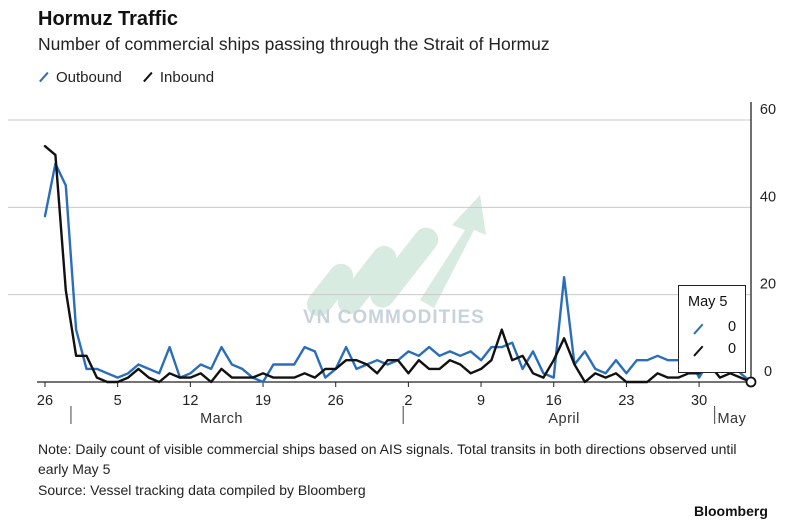 This screenshot has width=800, height=526. I want to click on legend-item-outbound: Outbound, so click(80, 77).